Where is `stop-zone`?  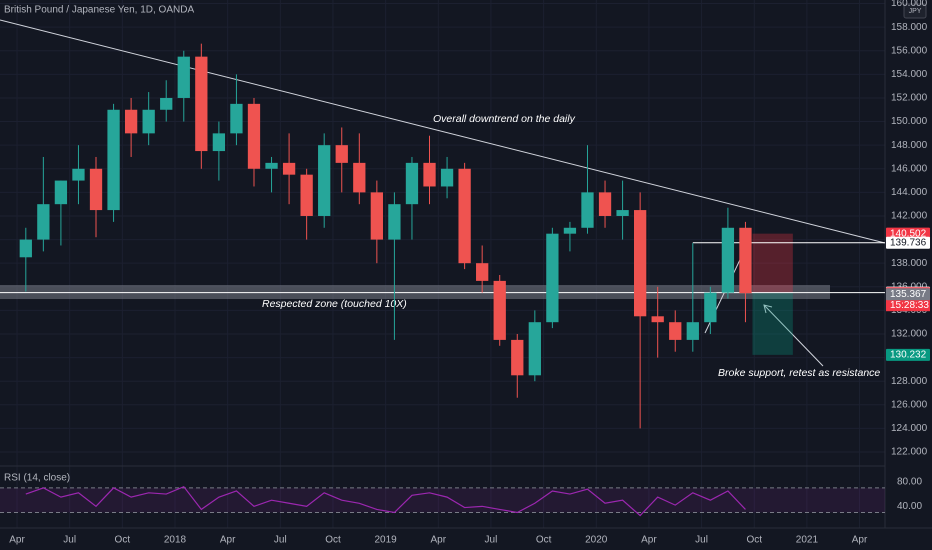 stop-zone is located at coordinates (772, 263).